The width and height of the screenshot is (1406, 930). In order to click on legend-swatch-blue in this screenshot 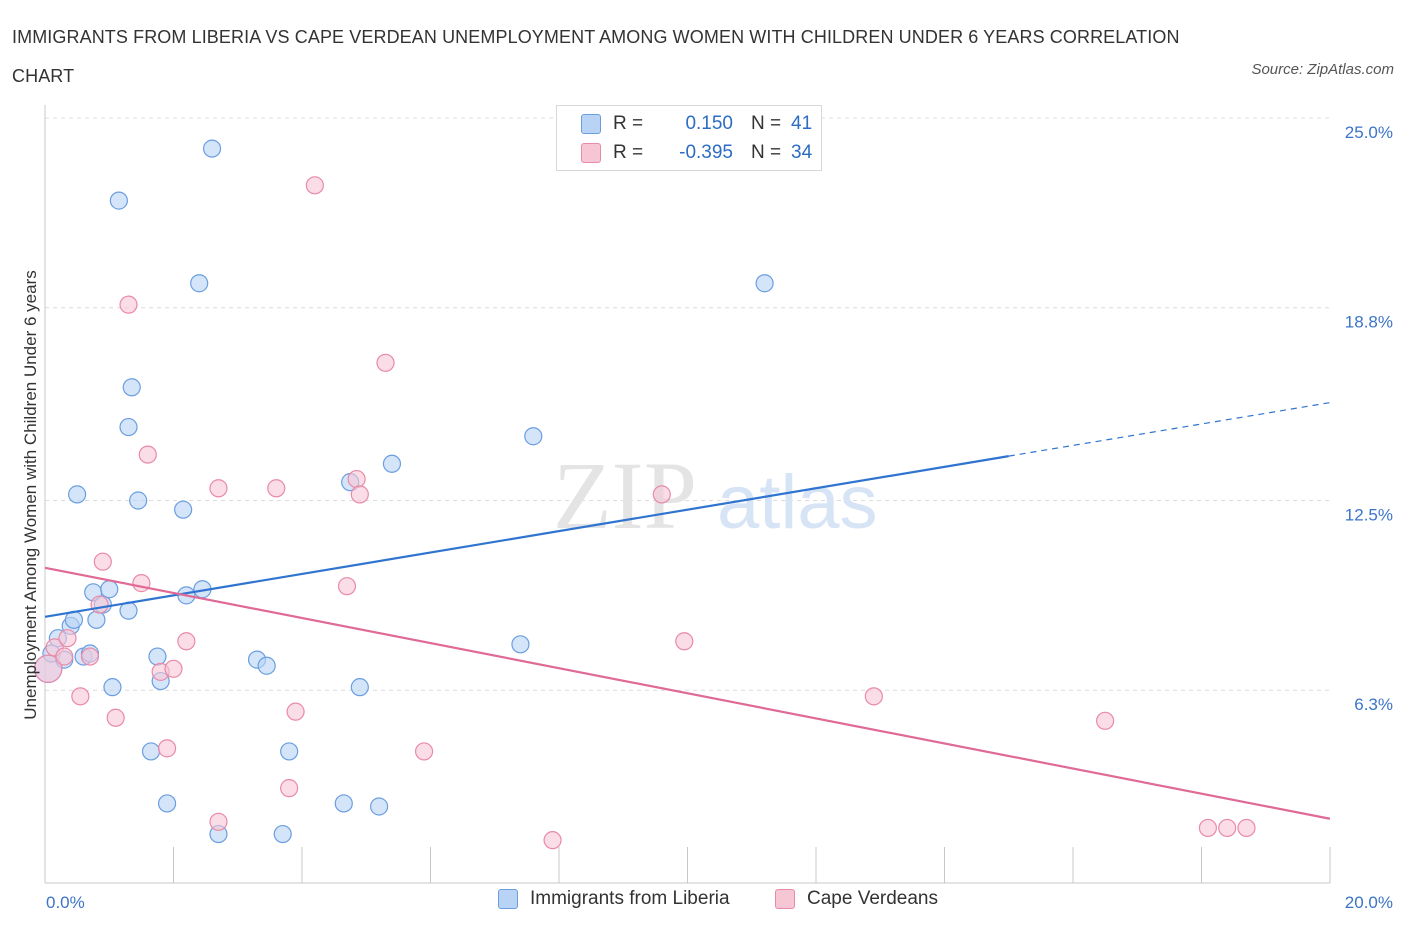, I will do `click(591, 124)`.